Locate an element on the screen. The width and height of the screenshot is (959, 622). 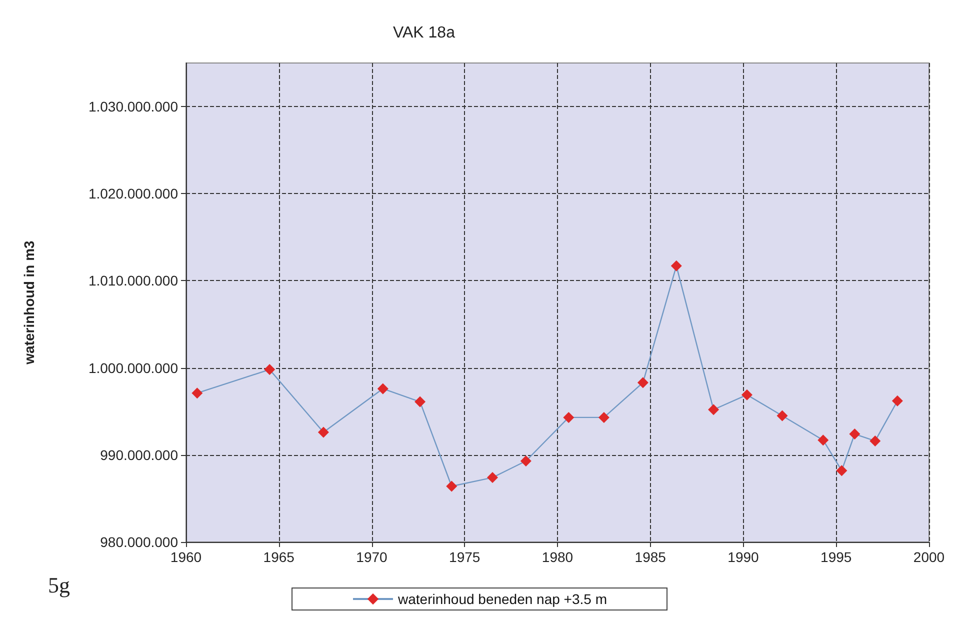
x-tick-label: 1970 is located at coordinates (372, 557).